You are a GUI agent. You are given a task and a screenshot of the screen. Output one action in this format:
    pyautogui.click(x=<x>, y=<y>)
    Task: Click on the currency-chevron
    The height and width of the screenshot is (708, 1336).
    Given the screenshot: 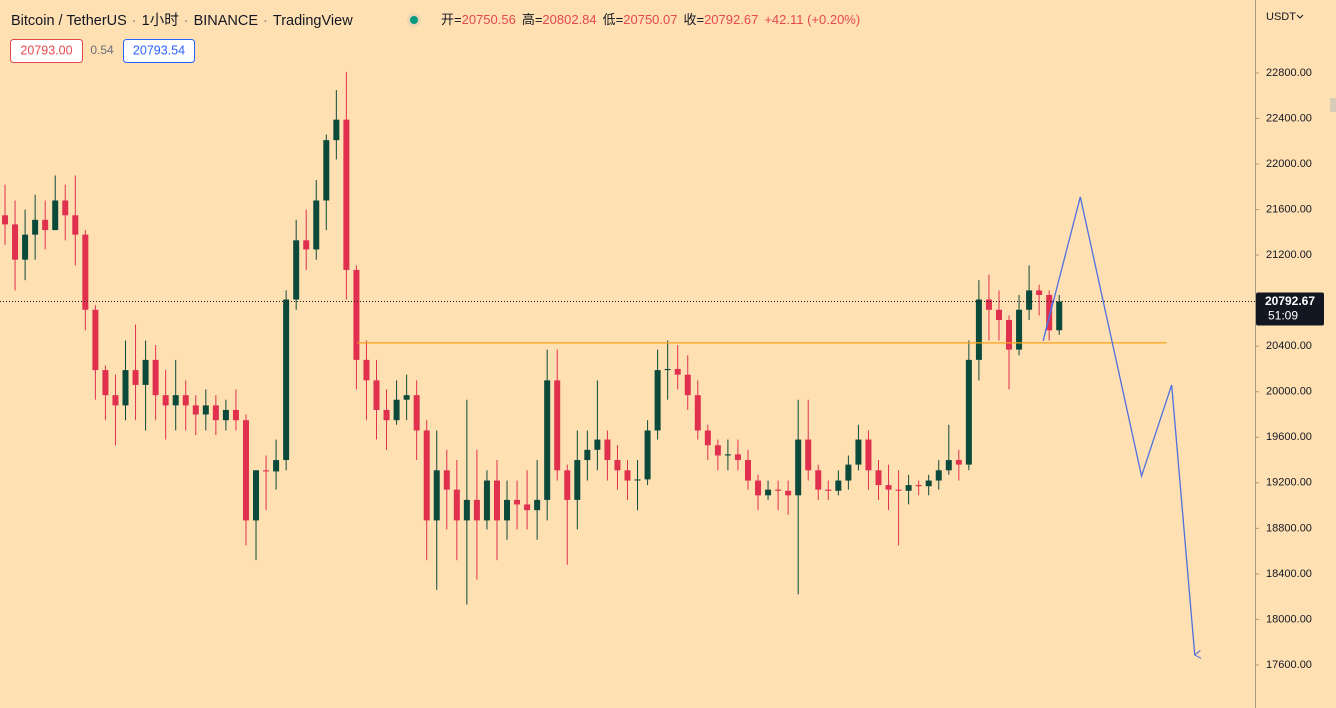 What is the action you would take?
    pyautogui.click(x=1300, y=16)
    